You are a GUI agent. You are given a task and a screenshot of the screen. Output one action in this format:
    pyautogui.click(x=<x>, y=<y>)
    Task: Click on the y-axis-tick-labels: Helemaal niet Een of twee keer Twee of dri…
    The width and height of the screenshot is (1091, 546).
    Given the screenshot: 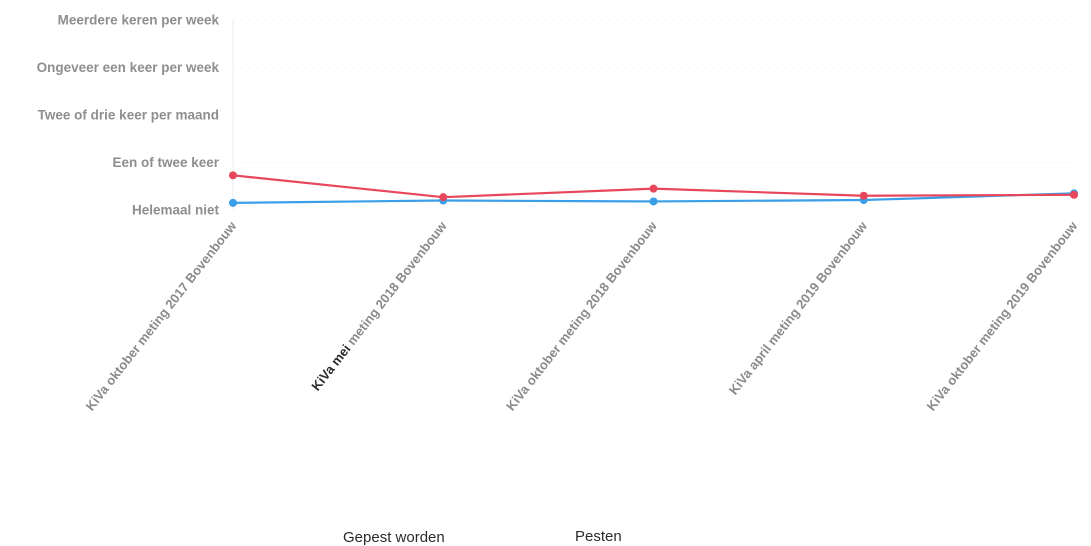 What is the action you would take?
    pyautogui.click(x=128, y=115)
    